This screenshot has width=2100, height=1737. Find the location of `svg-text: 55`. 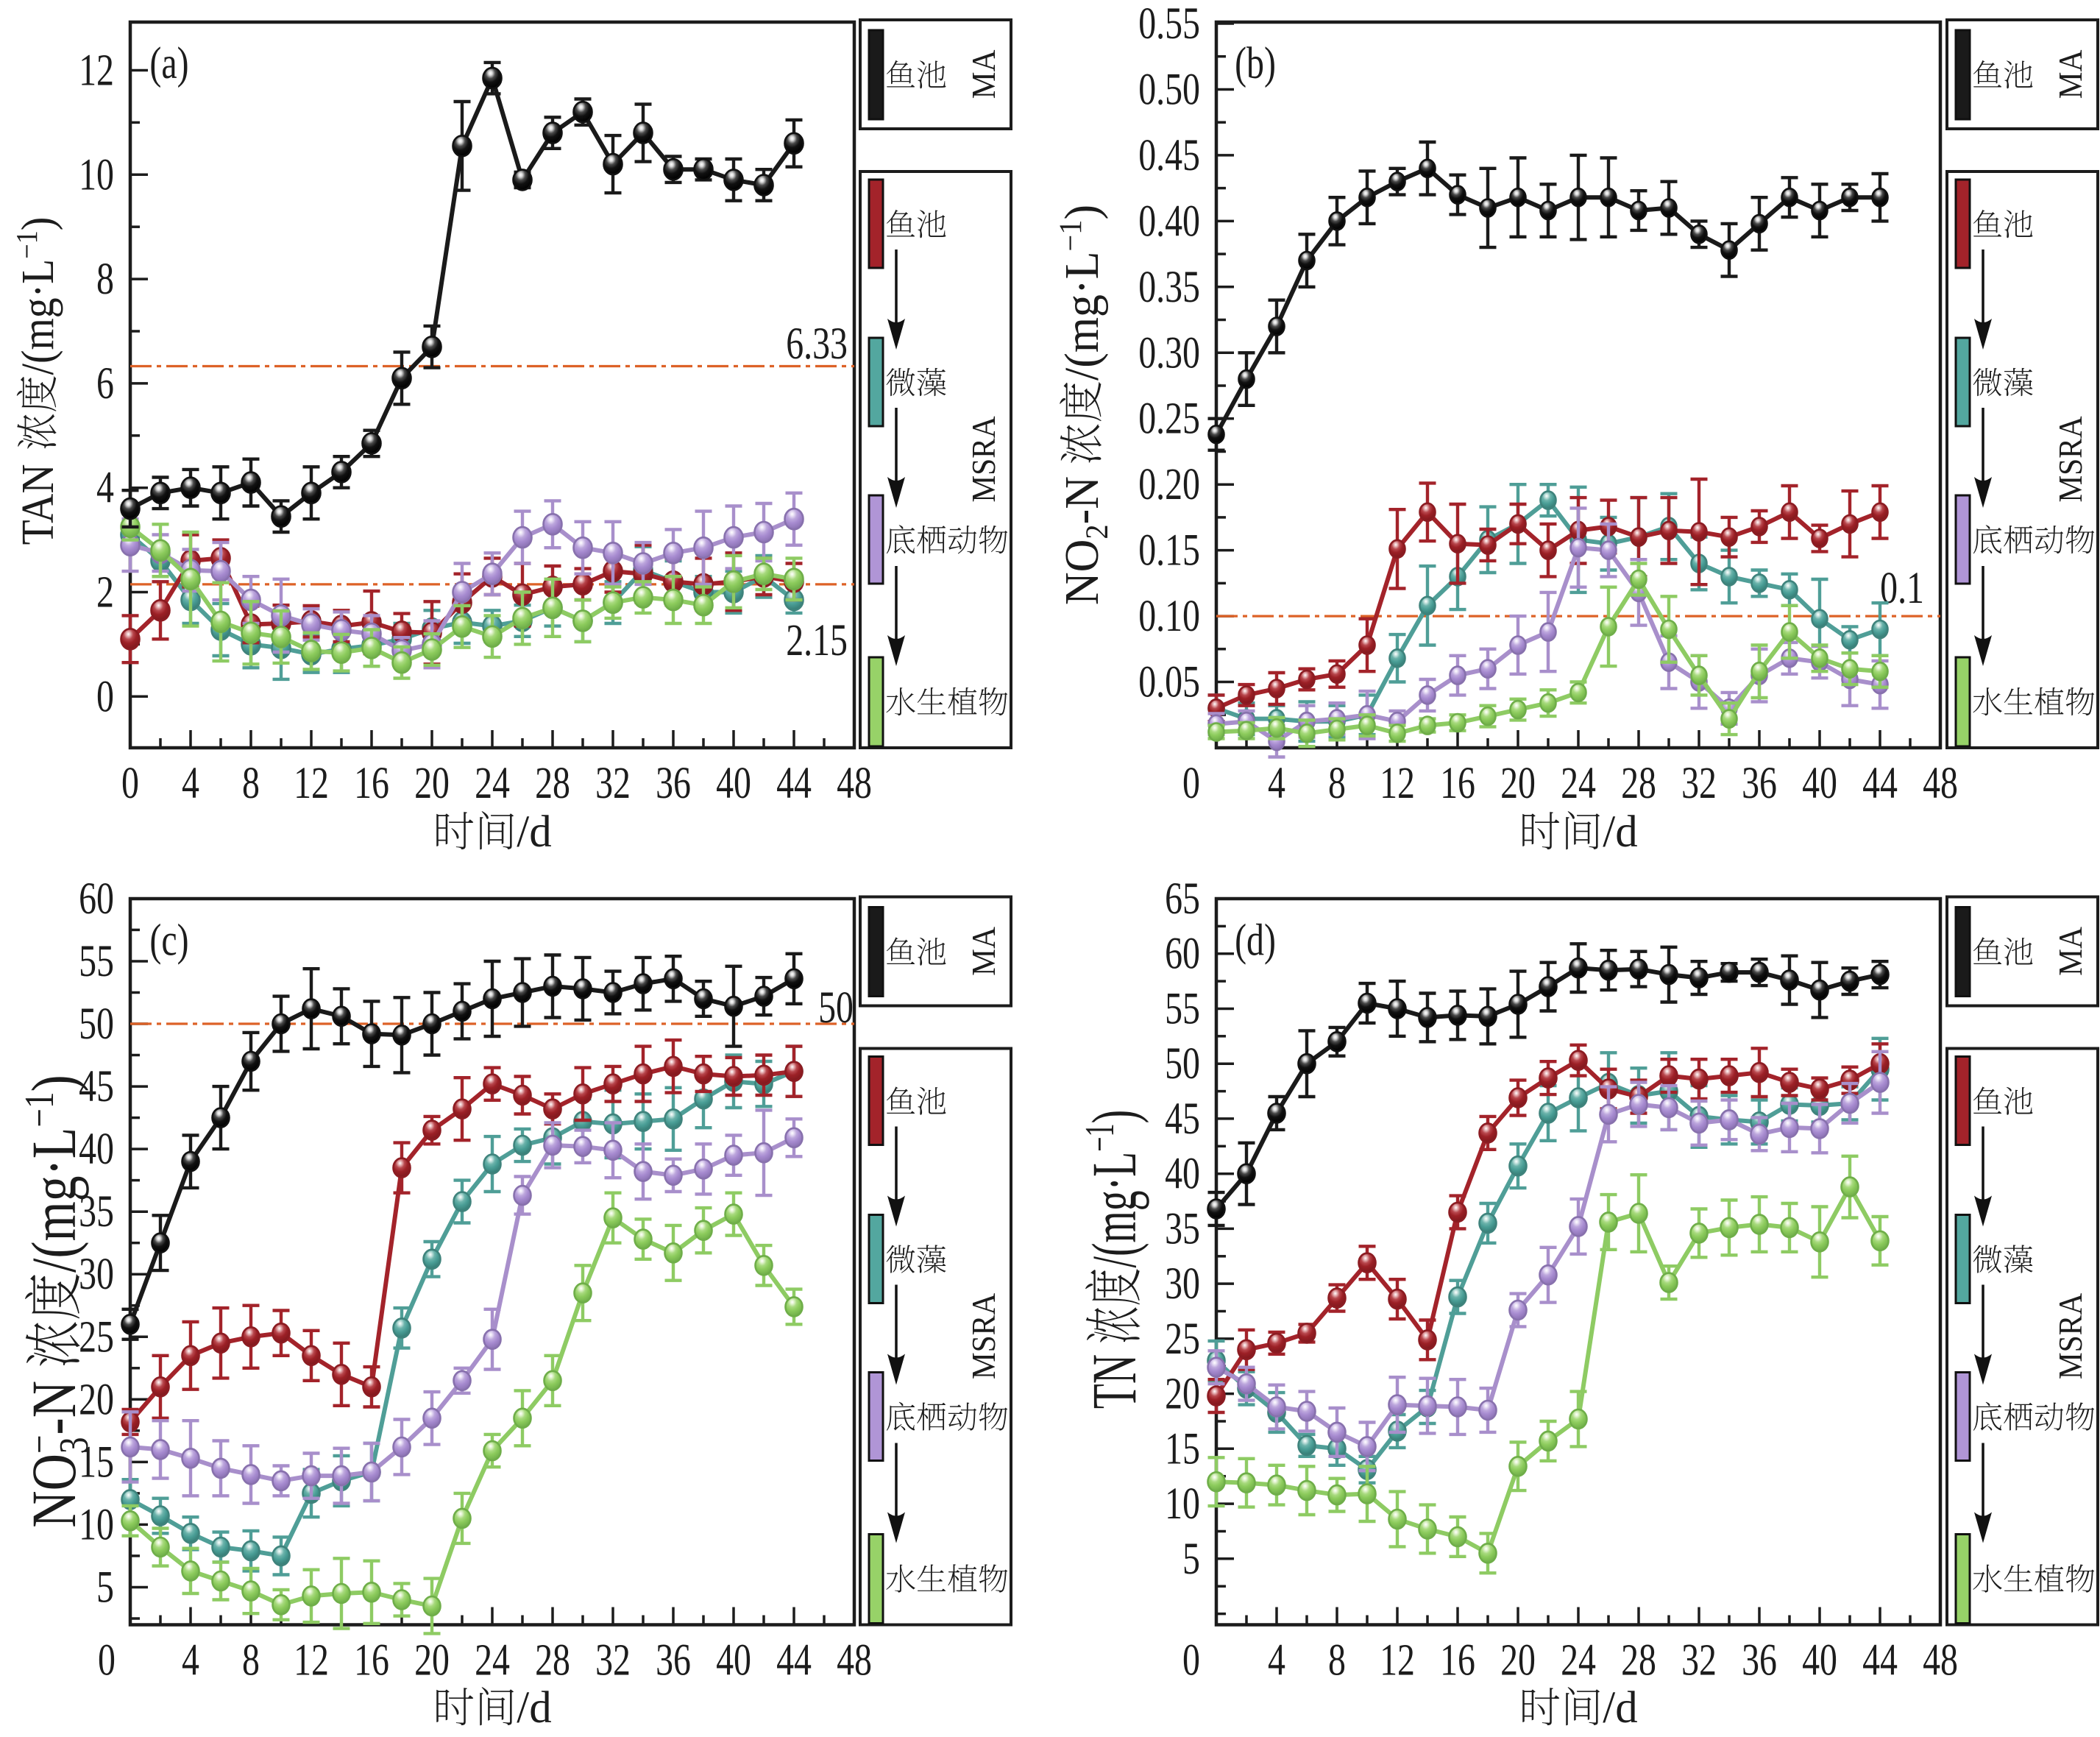

svg-text: 55 is located at coordinates (1182, 1008).